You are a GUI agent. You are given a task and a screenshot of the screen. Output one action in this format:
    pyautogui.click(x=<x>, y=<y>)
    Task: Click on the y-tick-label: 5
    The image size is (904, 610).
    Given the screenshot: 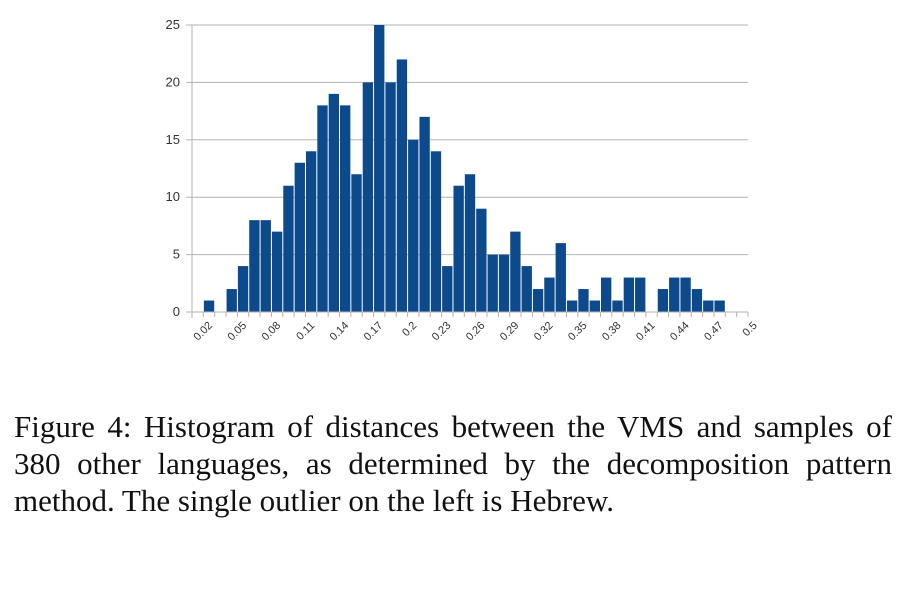 What is the action you would take?
    pyautogui.click(x=176, y=254)
    